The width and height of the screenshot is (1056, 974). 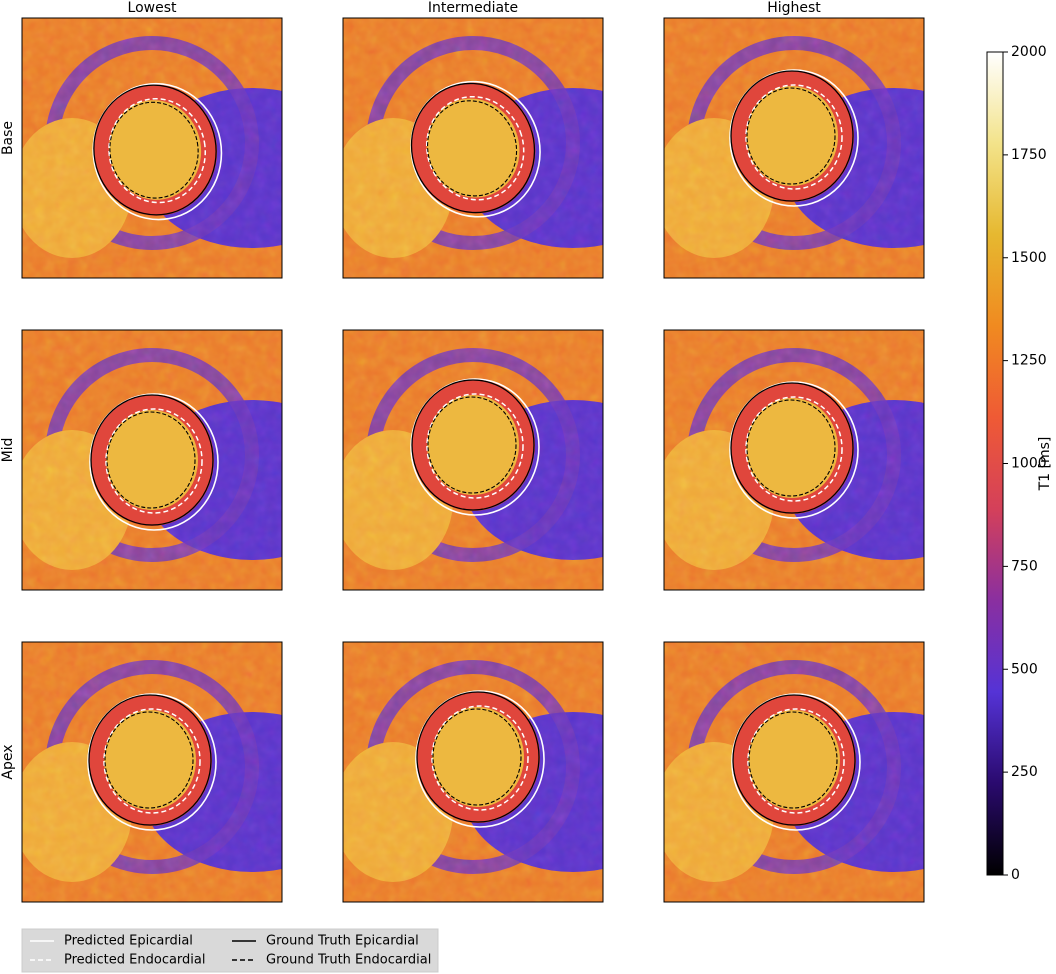 What do you see at coordinates (1029, 155) in the screenshot?
I see `colorbar-tick-label: 1750` at bounding box center [1029, 155].